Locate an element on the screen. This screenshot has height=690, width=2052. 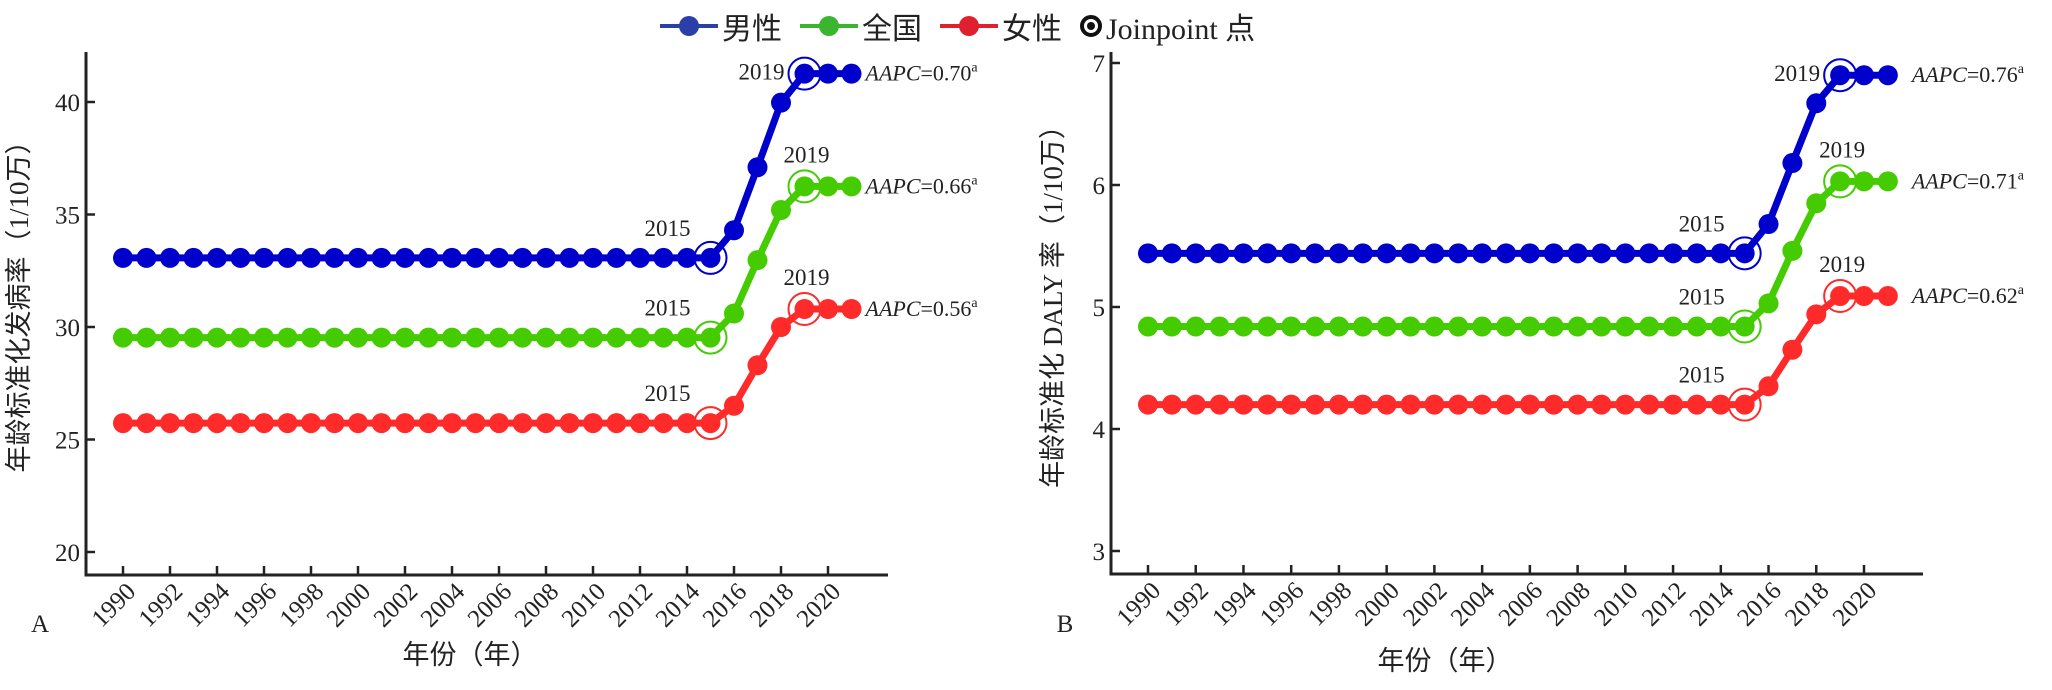
y-axis-title: 年龄标准化发病率（1/10万） is located at coordinates (19, 299).